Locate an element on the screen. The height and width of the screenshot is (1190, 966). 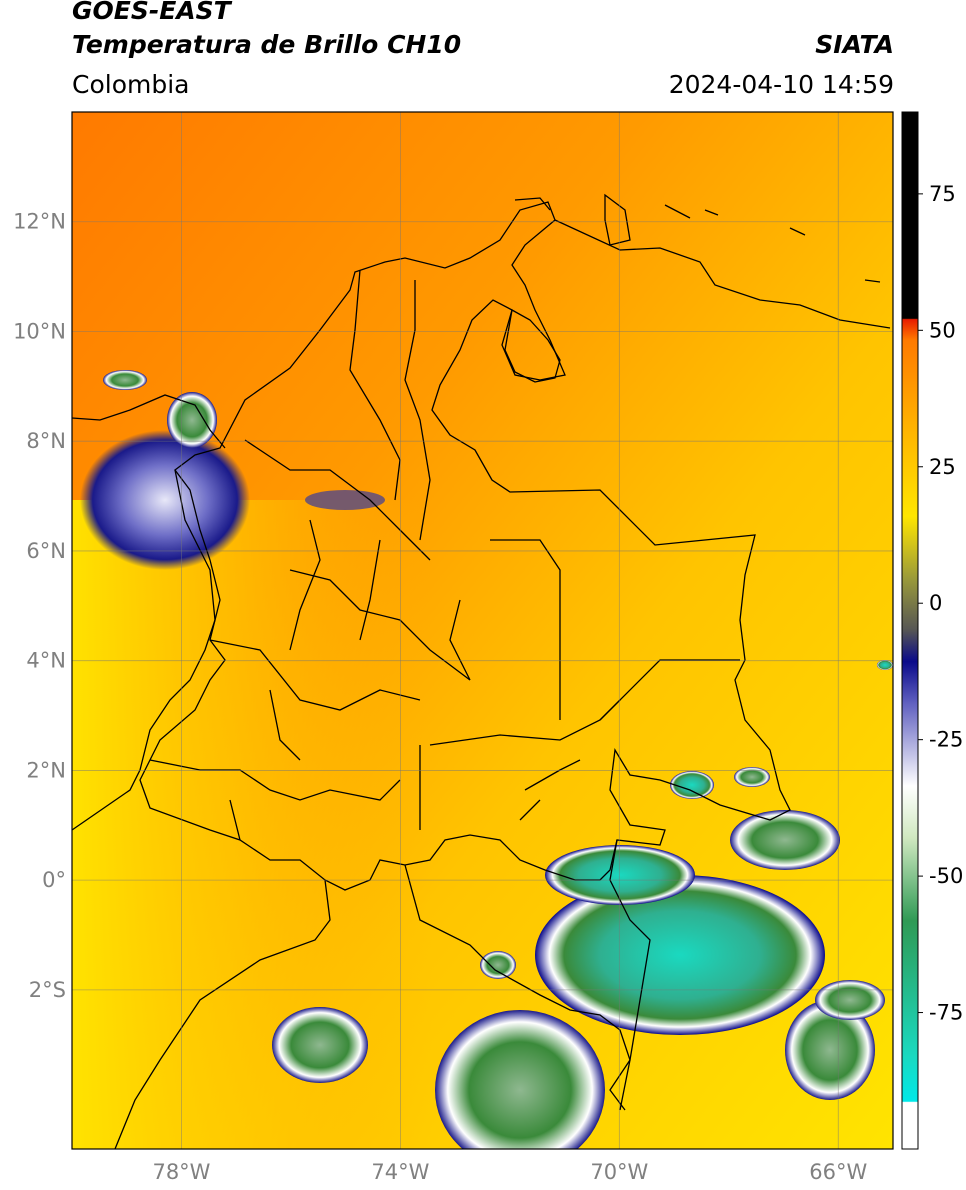
cloud-cluster-southeast is located at coordinates (830, 1050).